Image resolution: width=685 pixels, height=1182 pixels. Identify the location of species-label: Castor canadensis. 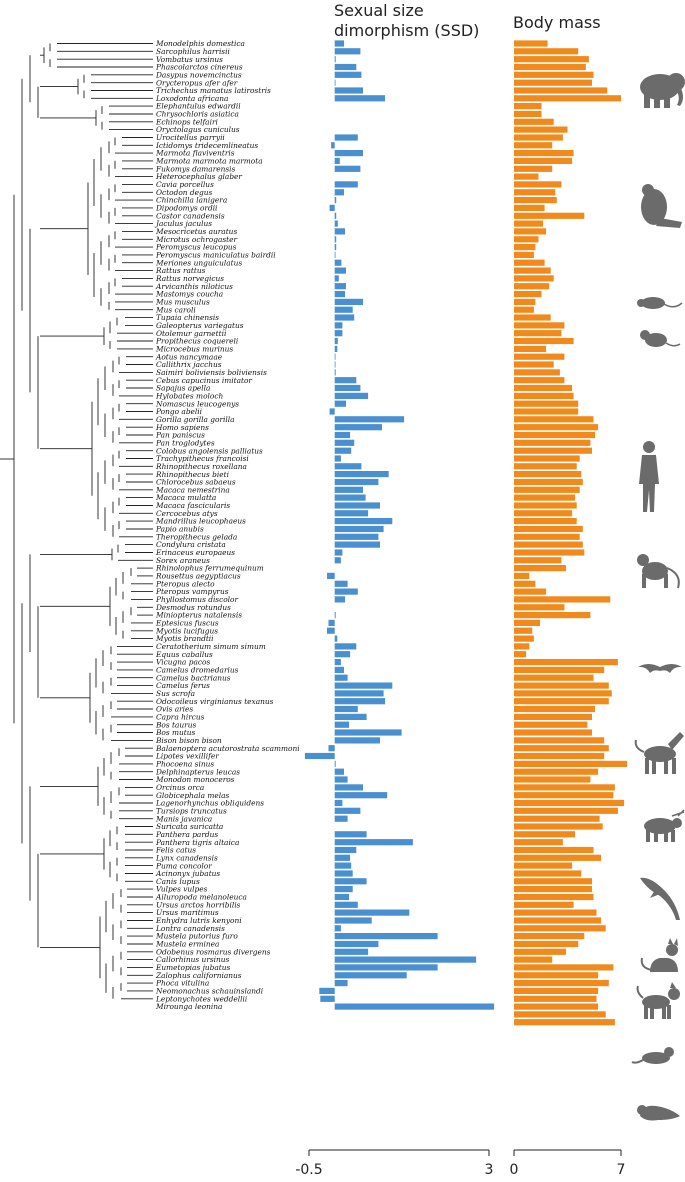
(190, 215).